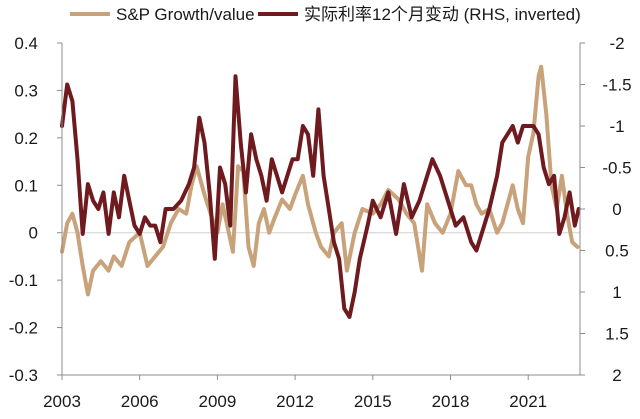  Describe the element at coordinates (605, 209) in the screenshot. I see `right-y-axis: -2 -1.5 -1 -0.5 0 0.5 1 1.5 2` at that location.